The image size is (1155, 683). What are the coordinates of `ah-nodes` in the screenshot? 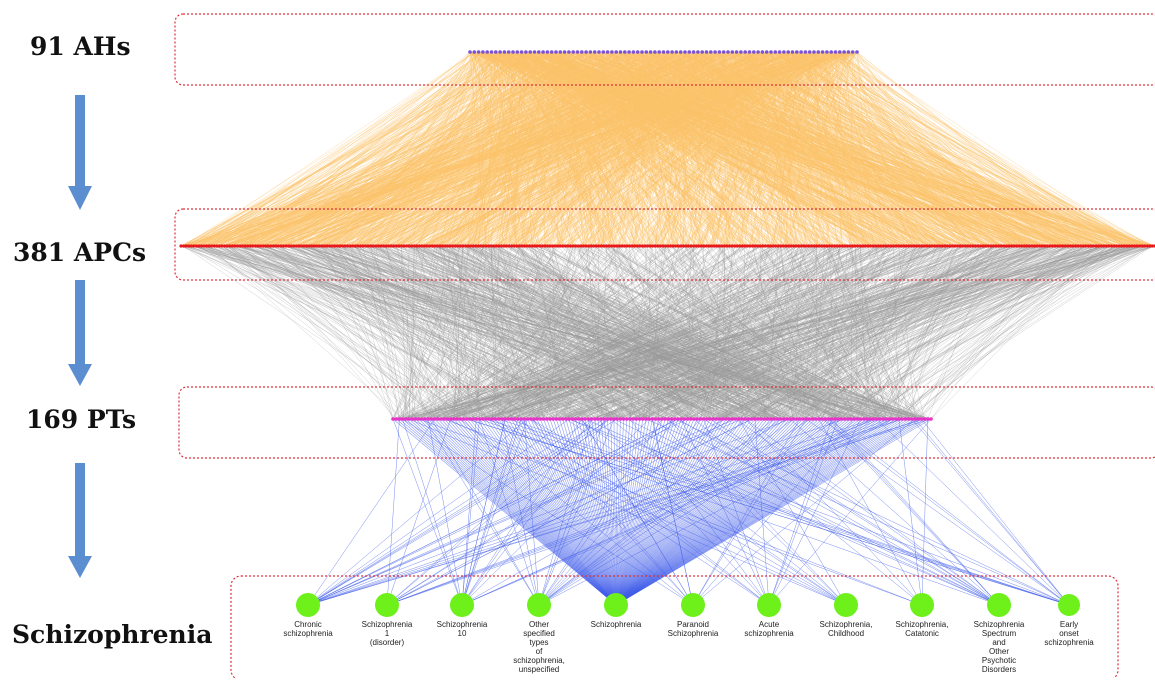 It's located at (663, 52).